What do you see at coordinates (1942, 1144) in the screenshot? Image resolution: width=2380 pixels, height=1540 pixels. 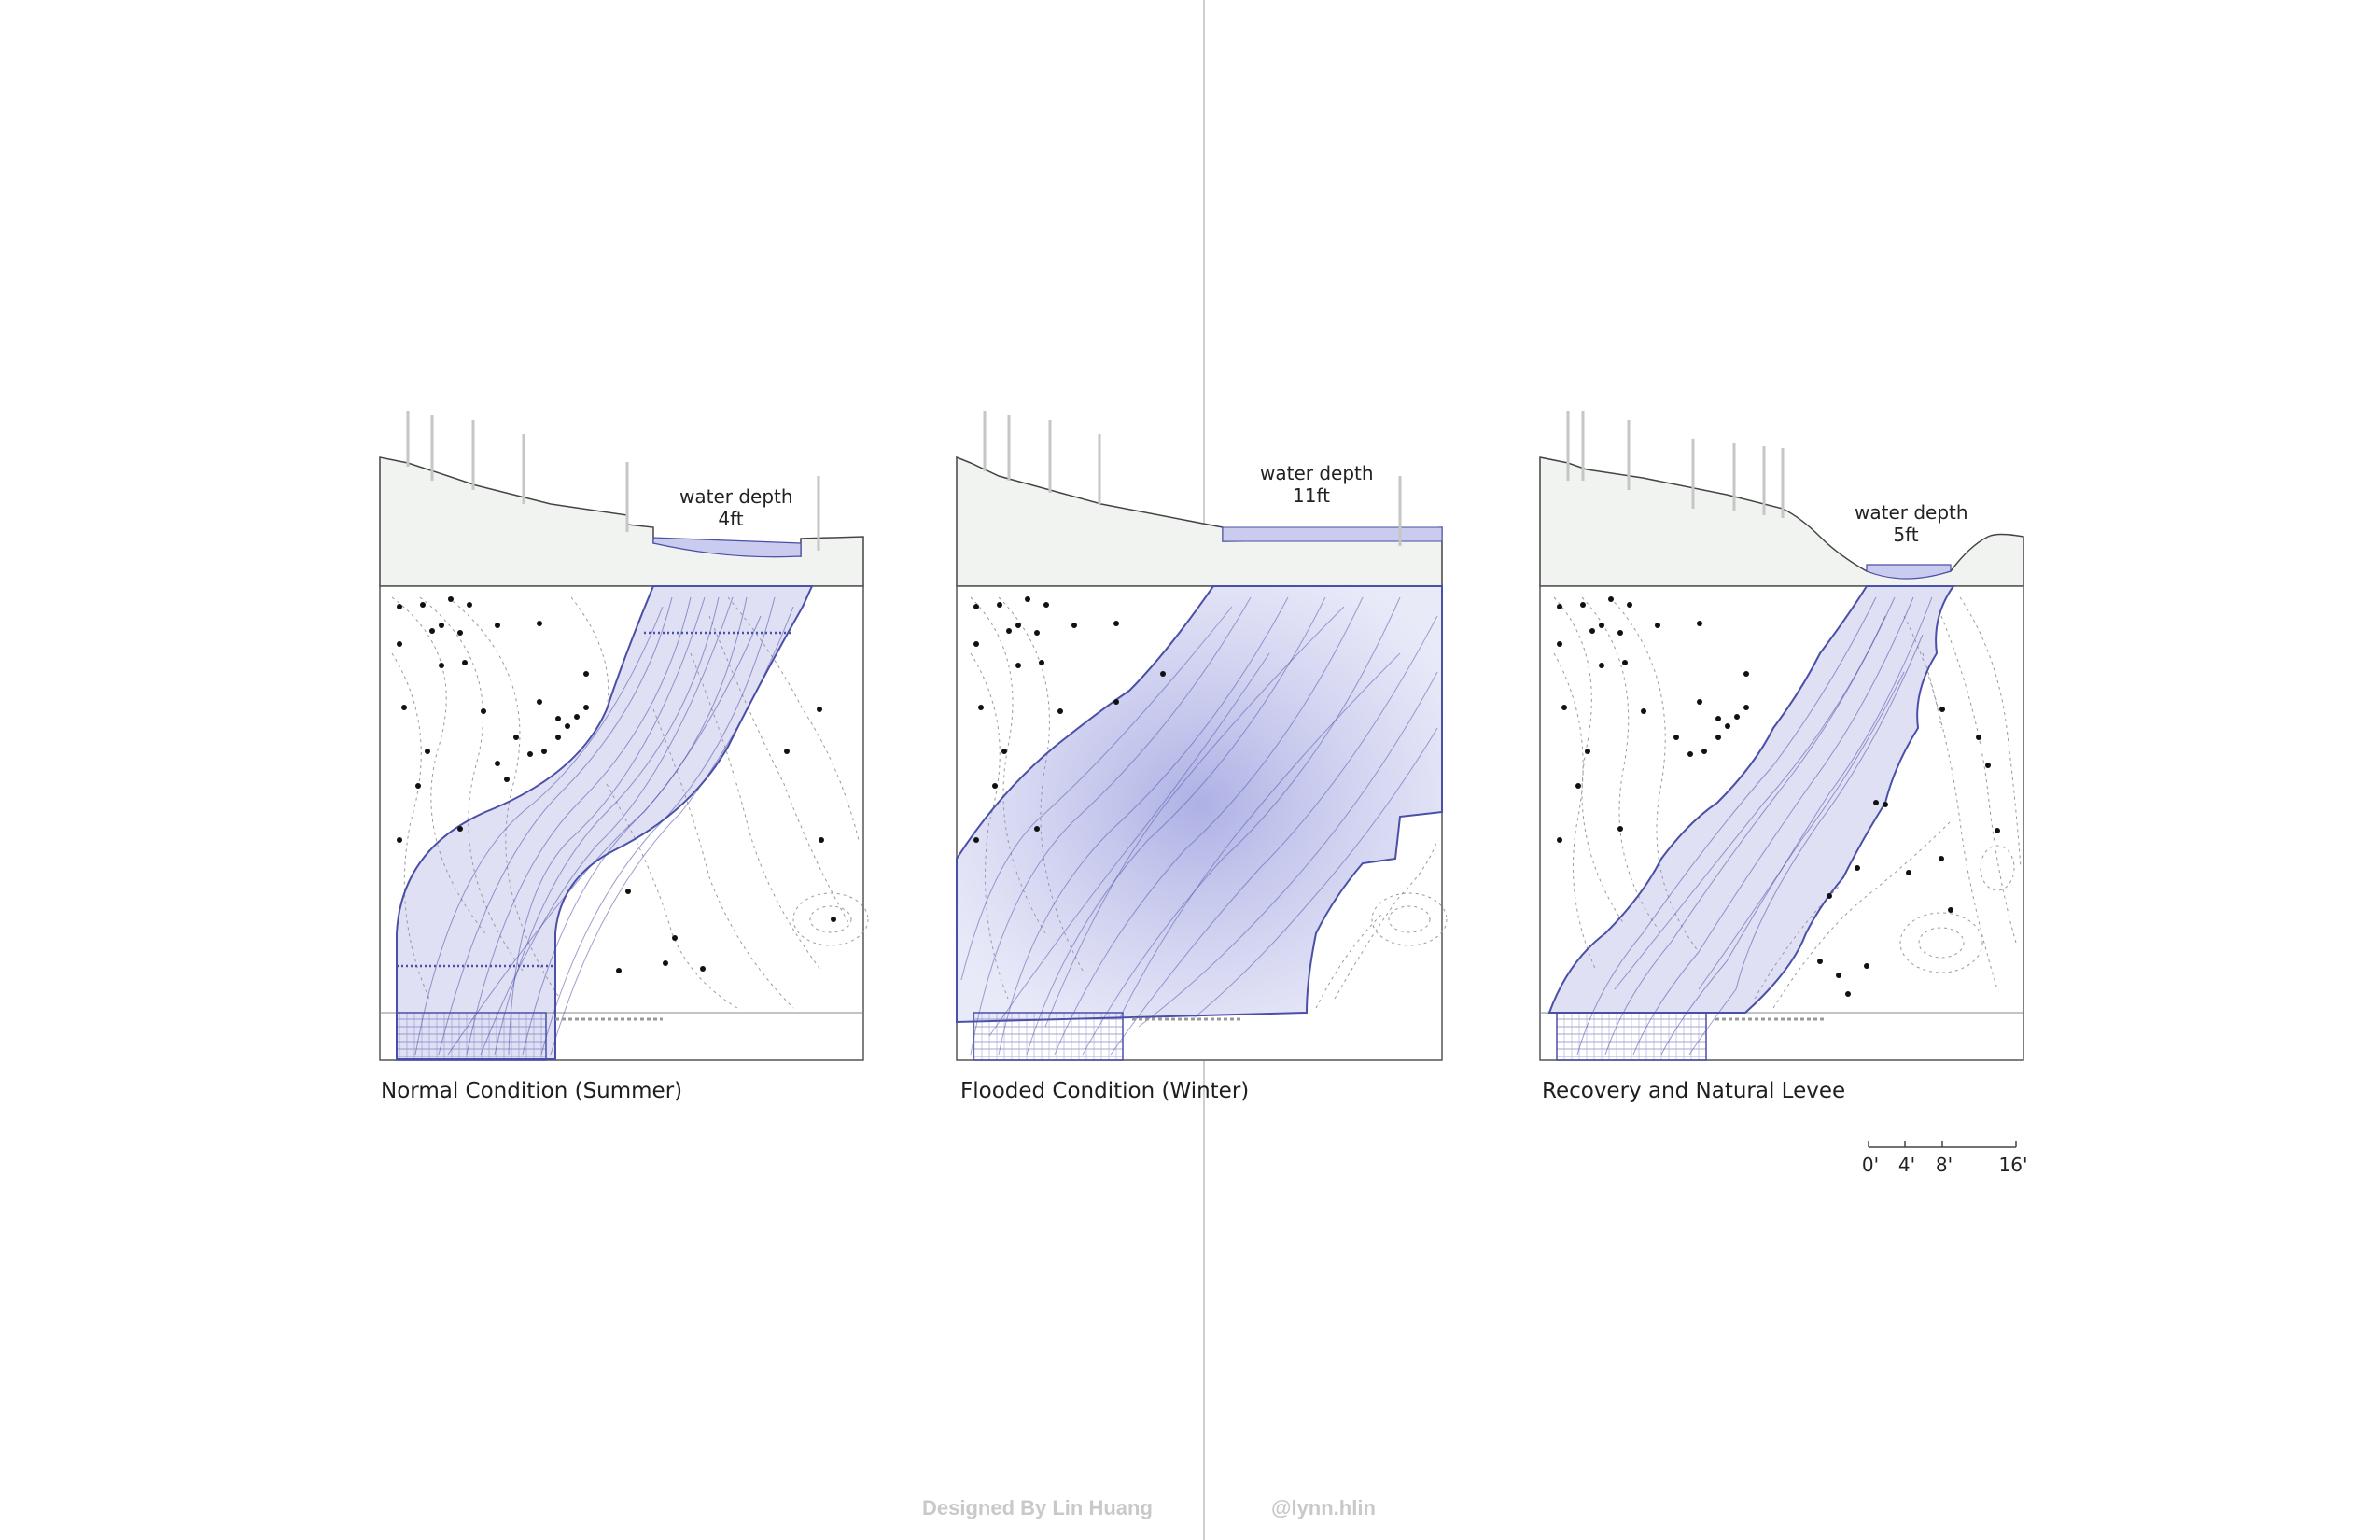 I see `scale-bar` at bounding box center [1942, 1144].